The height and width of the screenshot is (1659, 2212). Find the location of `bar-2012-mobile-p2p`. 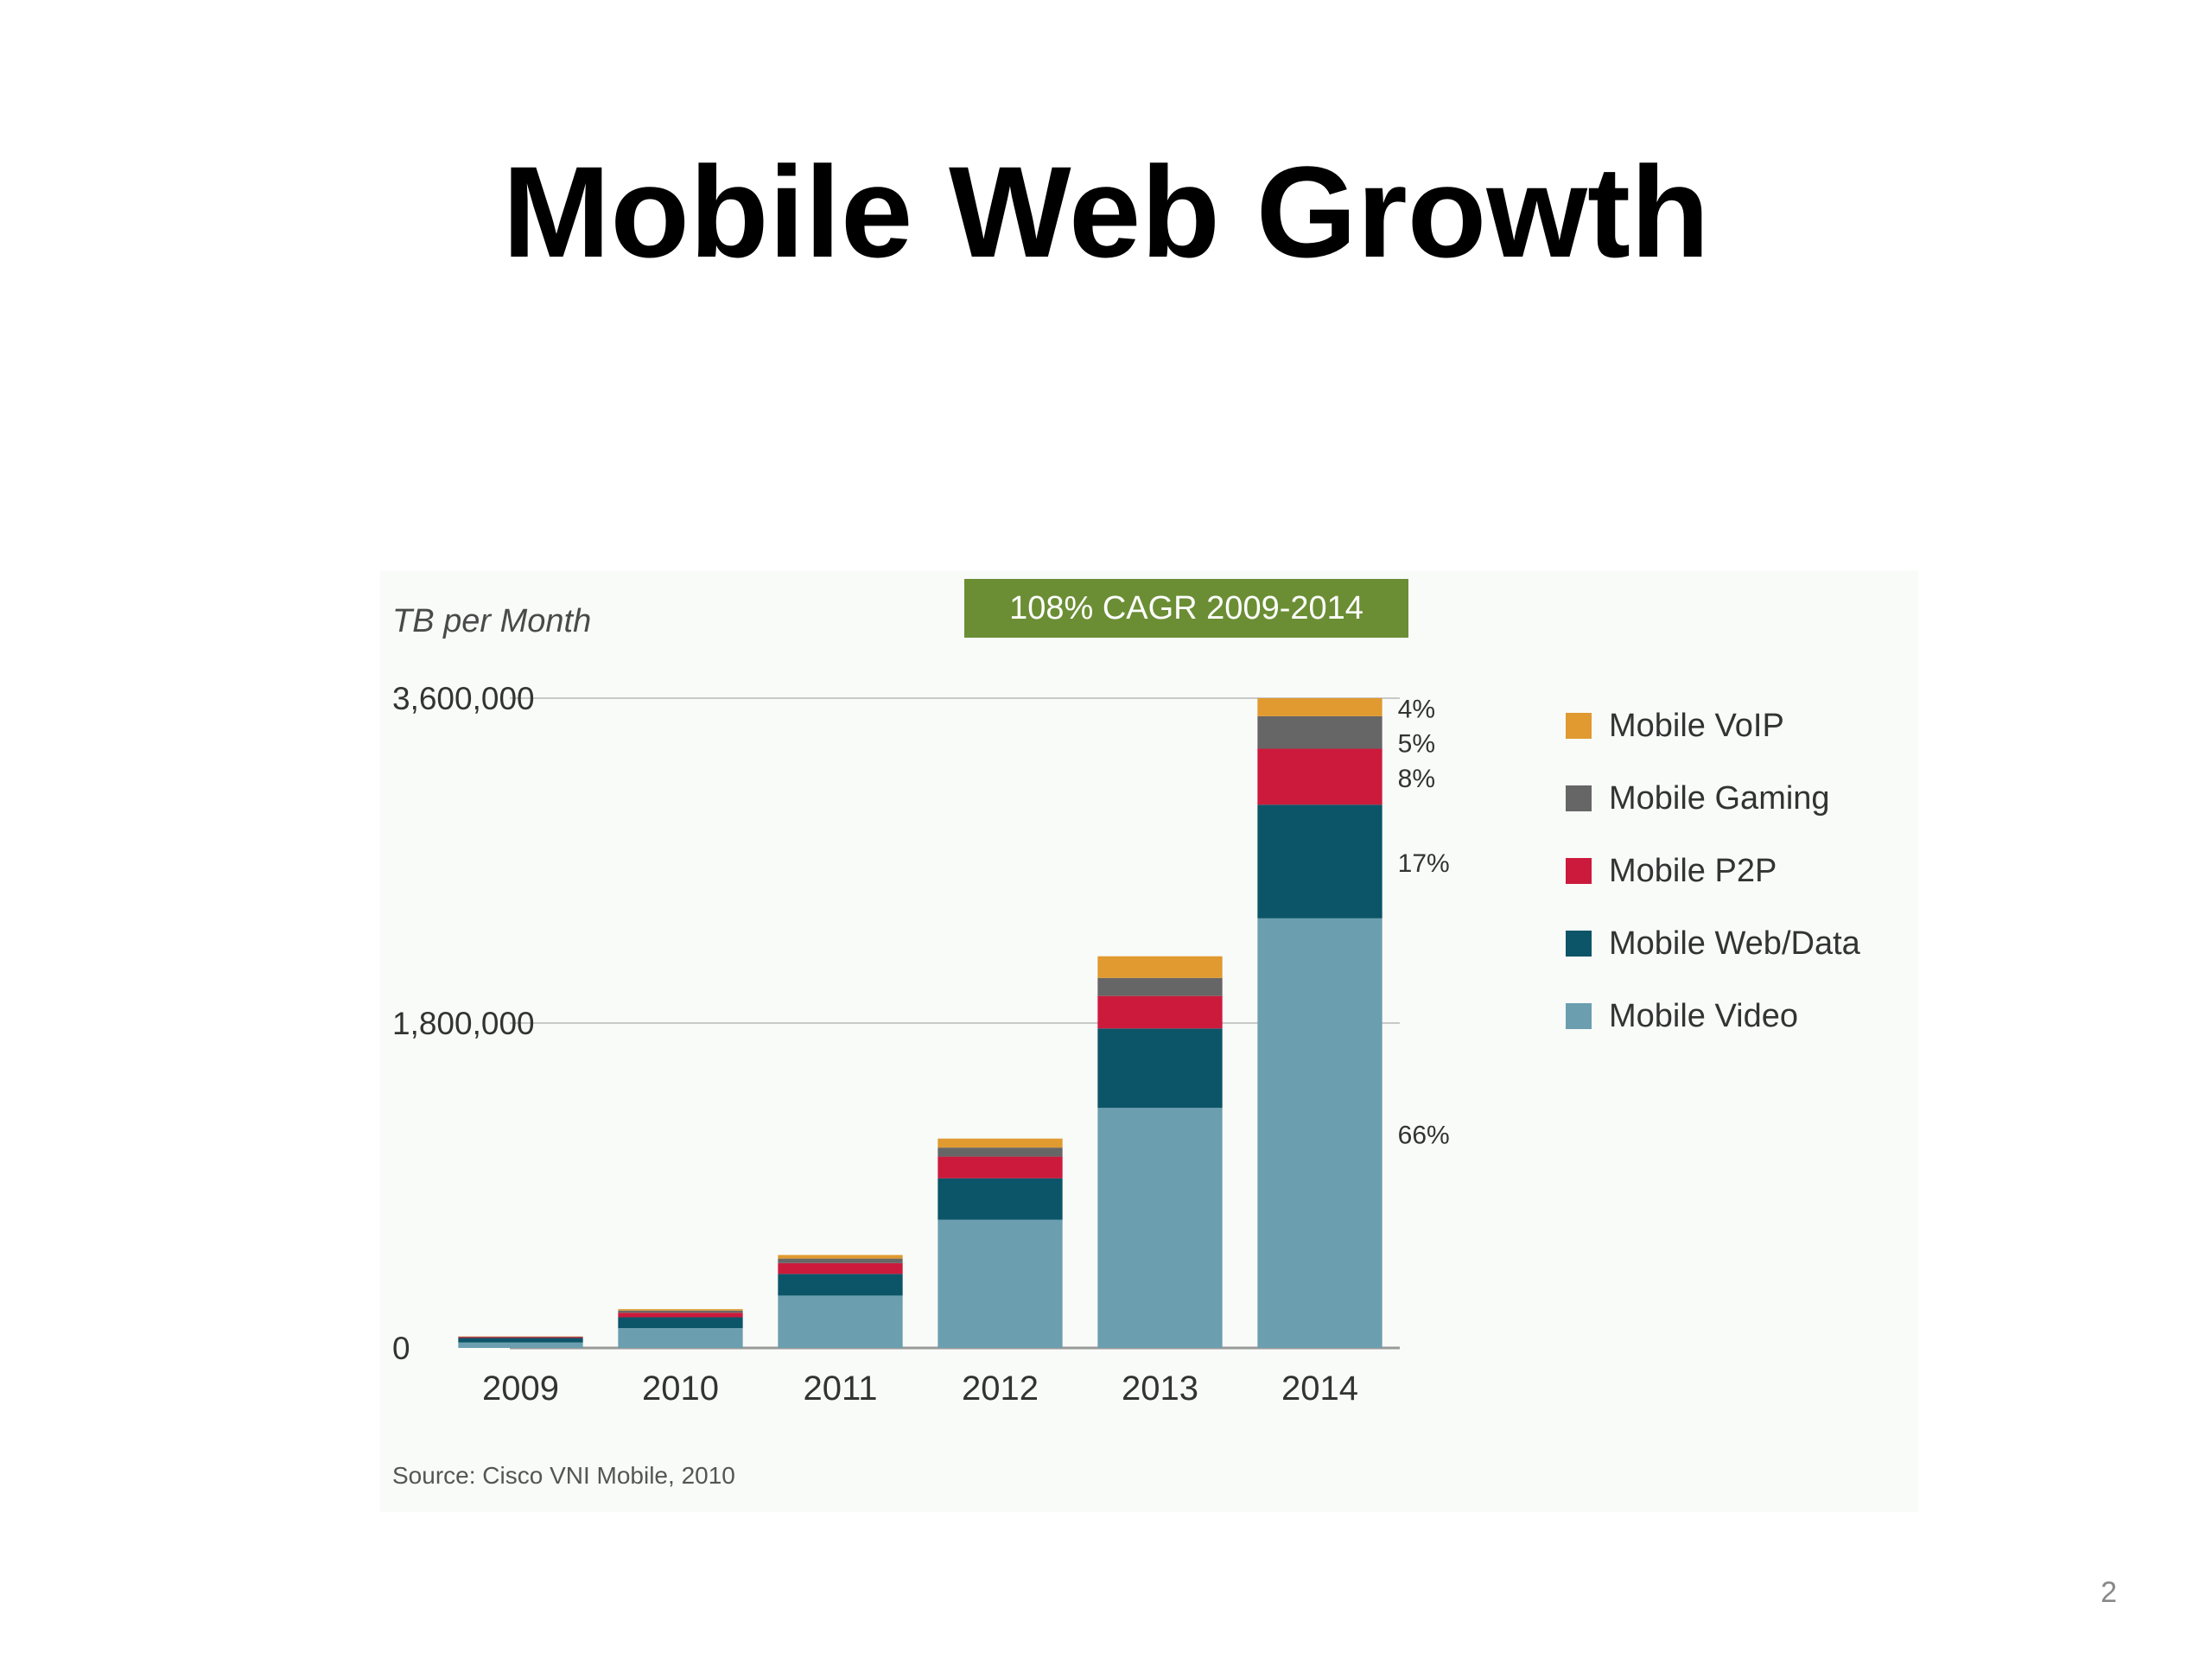

bar-2012-mobile-p2p is located at coordinates (1000, 1167).